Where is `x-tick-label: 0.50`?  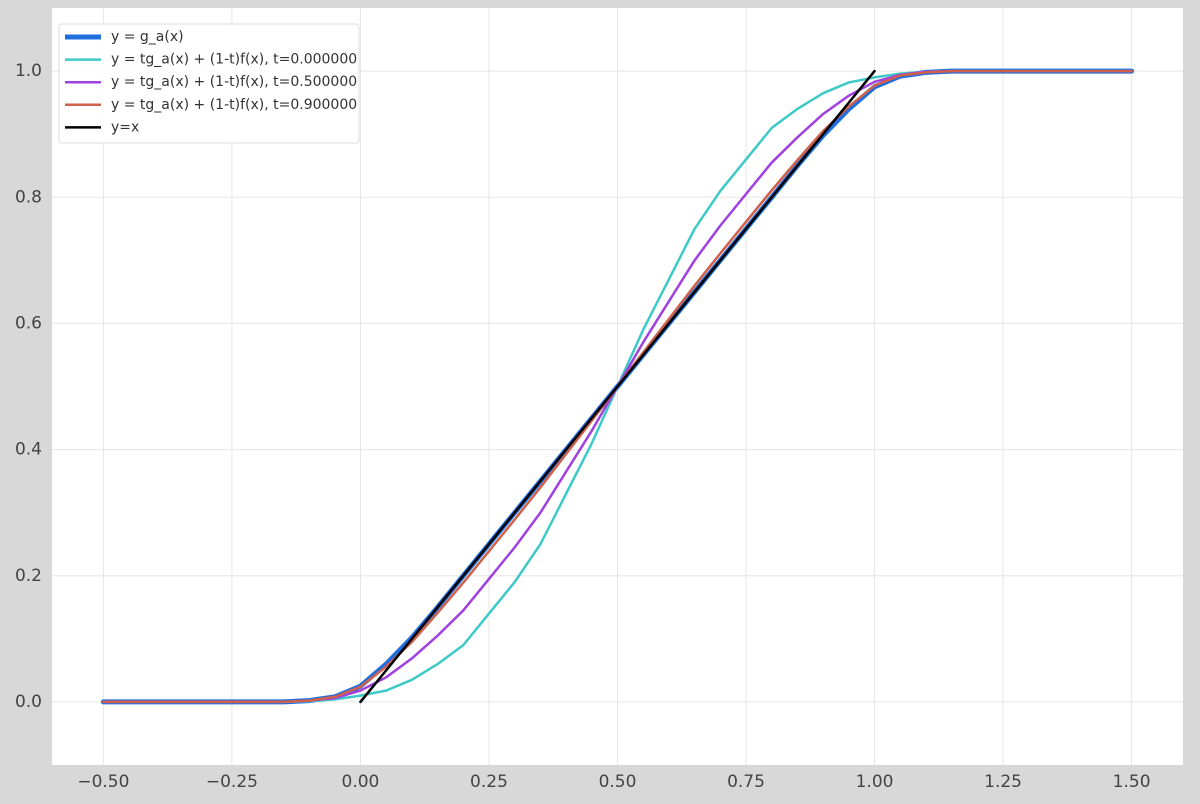 x-tick-label: 0.50 is located at coordinates (618, 782).